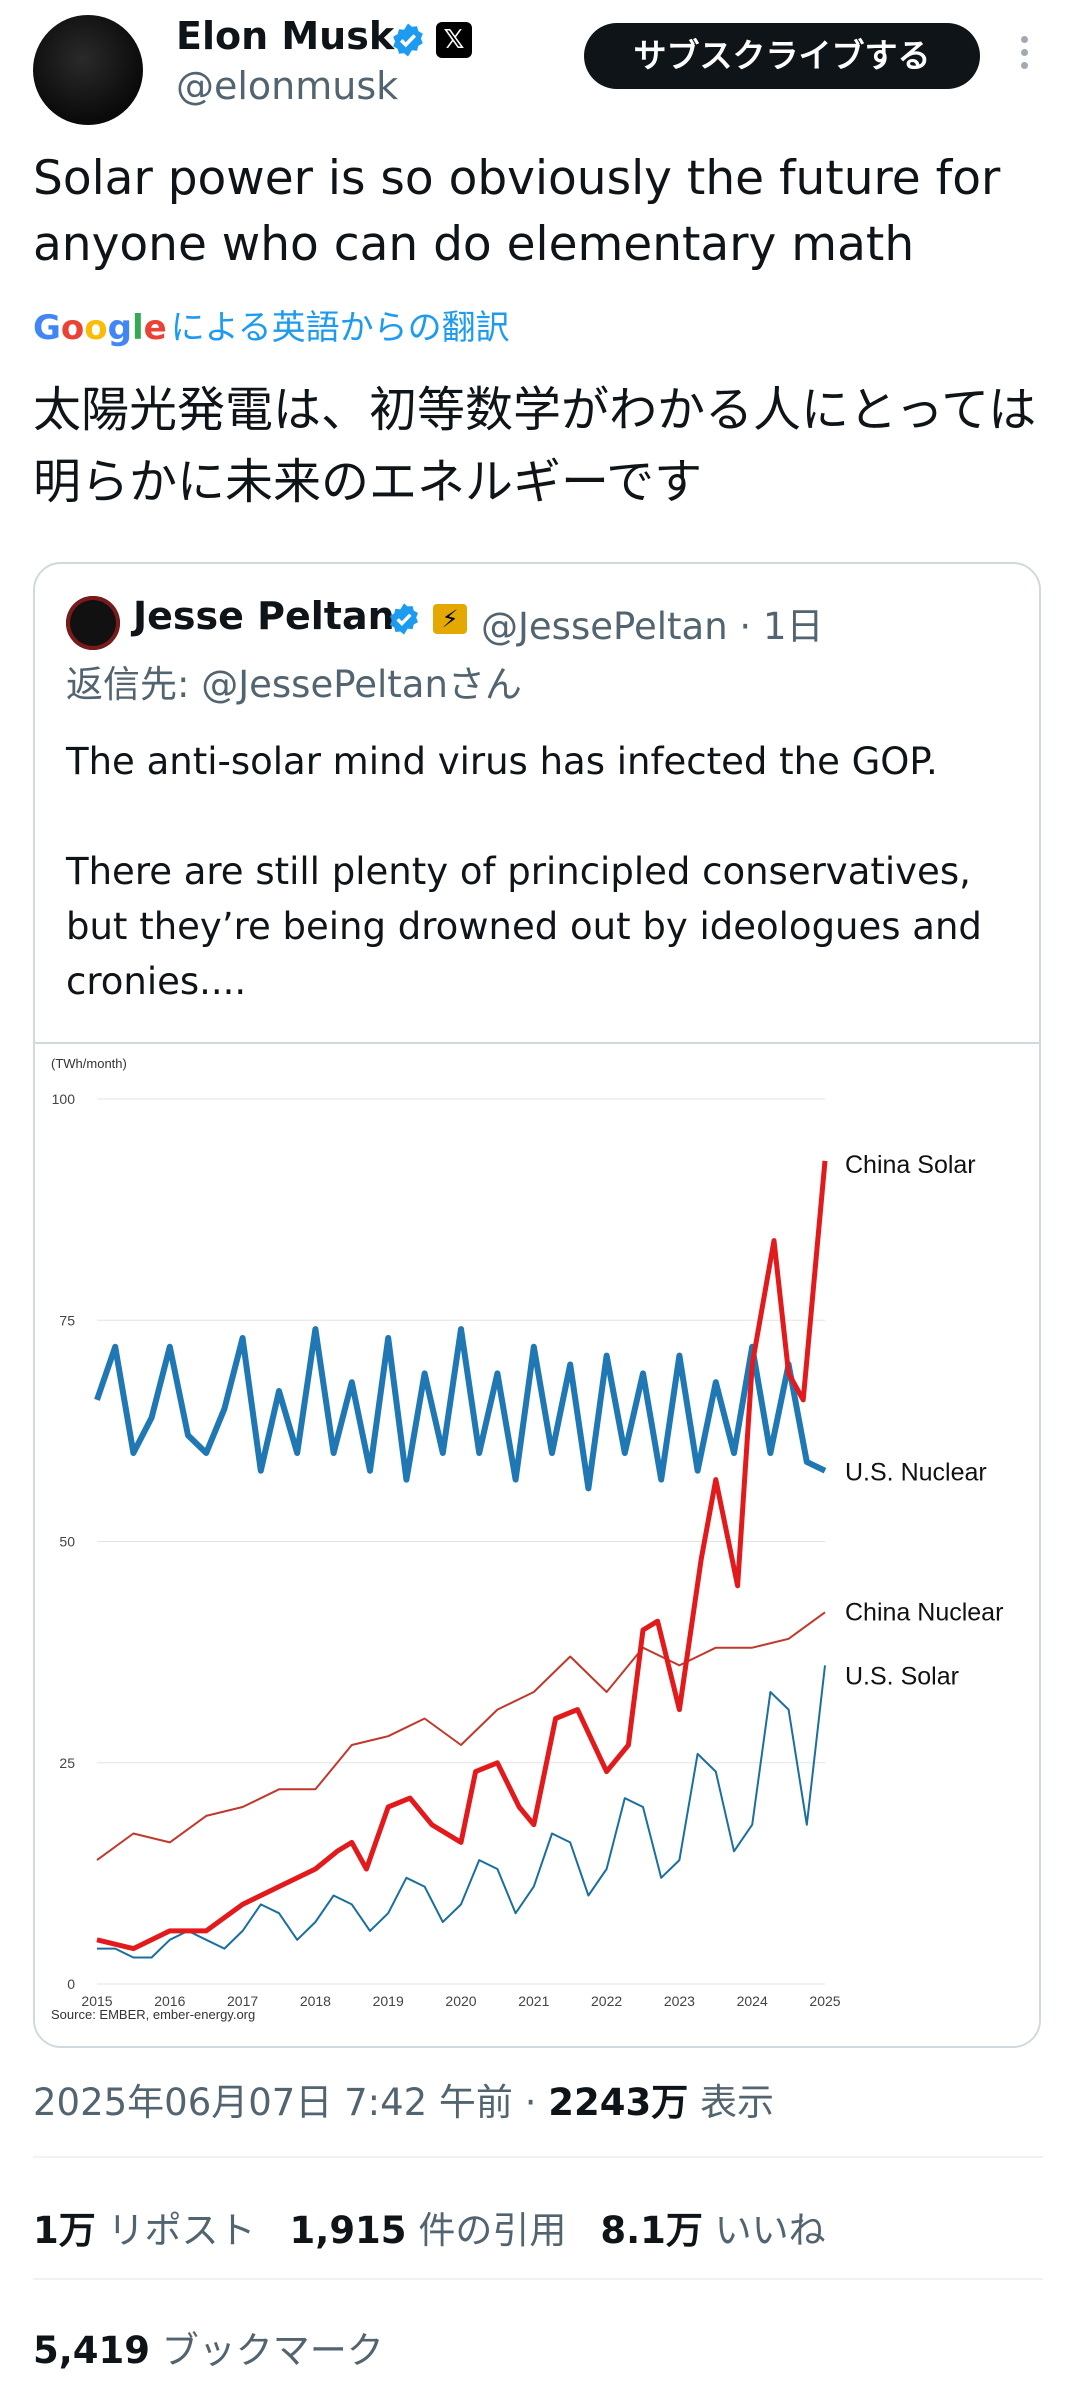 The image size is (1080, 2385). I want to click on views-count: 2243万, so click(618, 2102).